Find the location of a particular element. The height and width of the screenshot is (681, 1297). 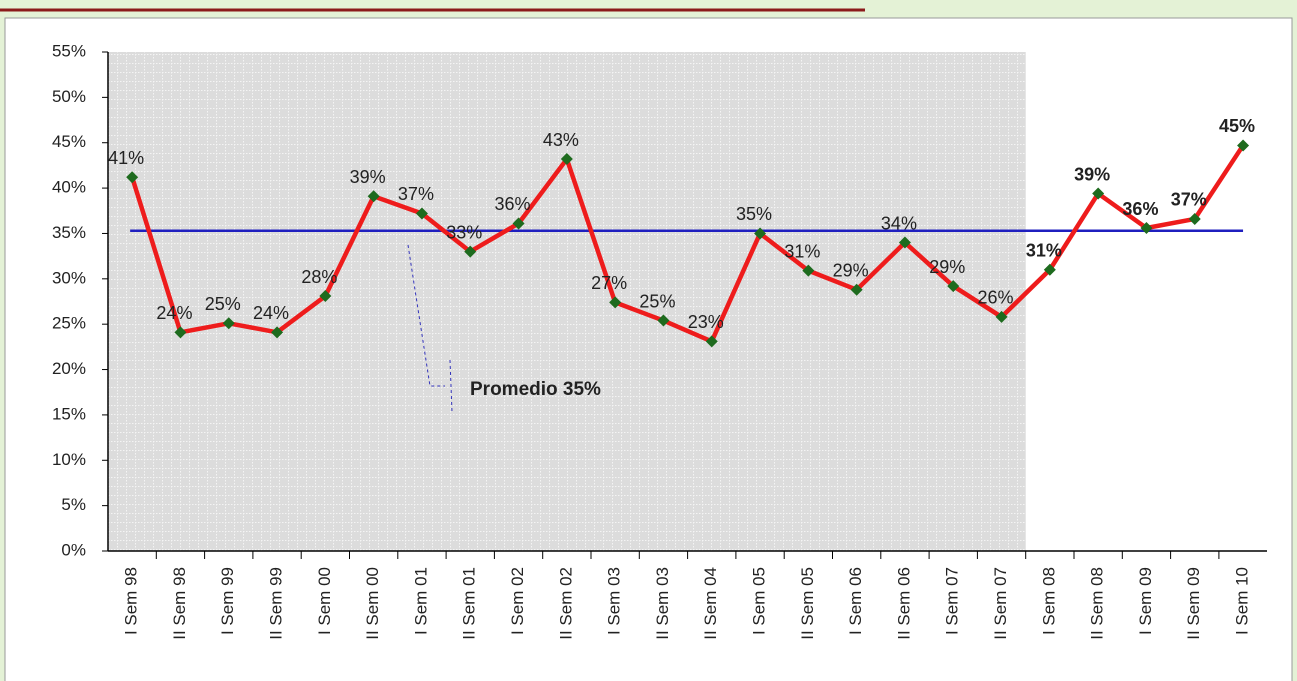

x-tick-label: I Sem 03 is located at coordinates (614, 601).